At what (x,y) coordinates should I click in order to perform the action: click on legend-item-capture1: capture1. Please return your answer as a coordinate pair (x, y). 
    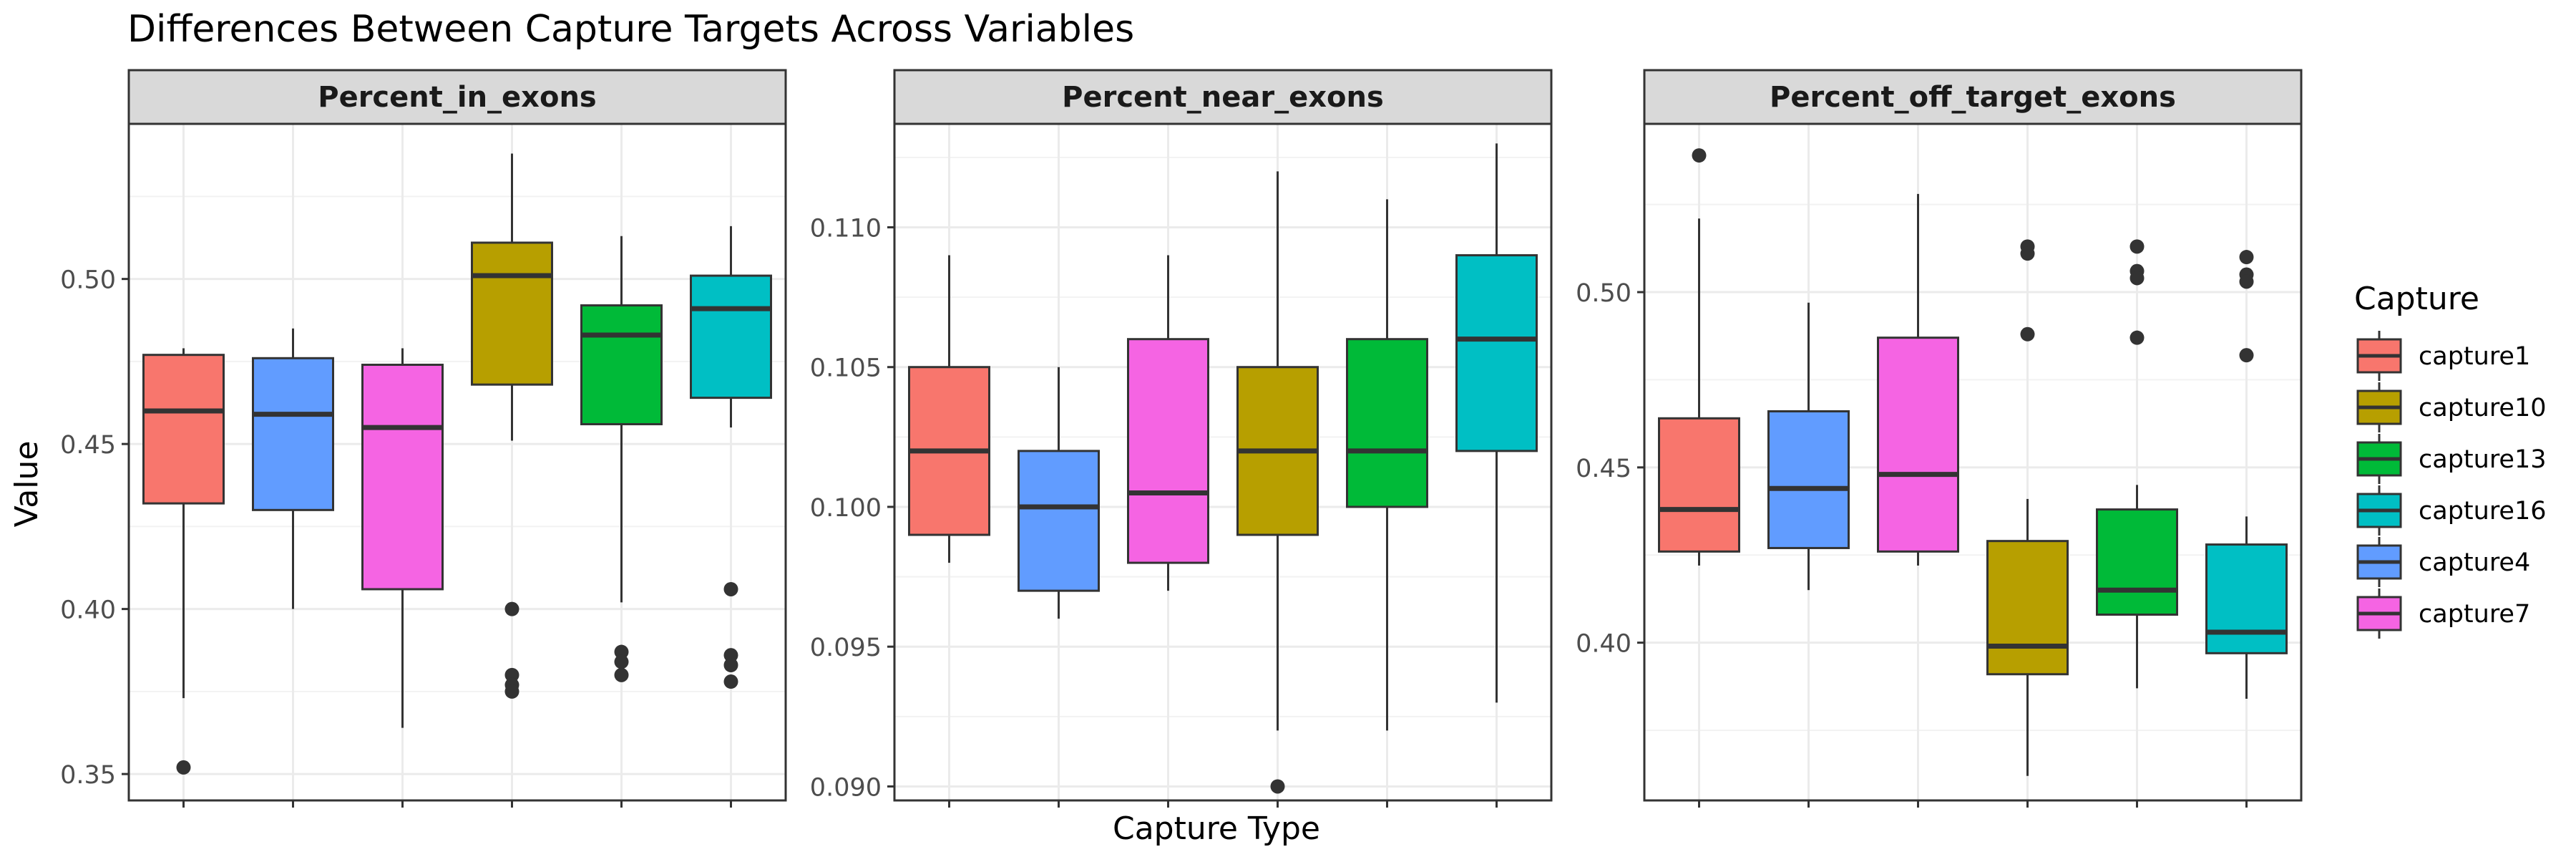
    Looking at the image, I should click on (2443, 356).